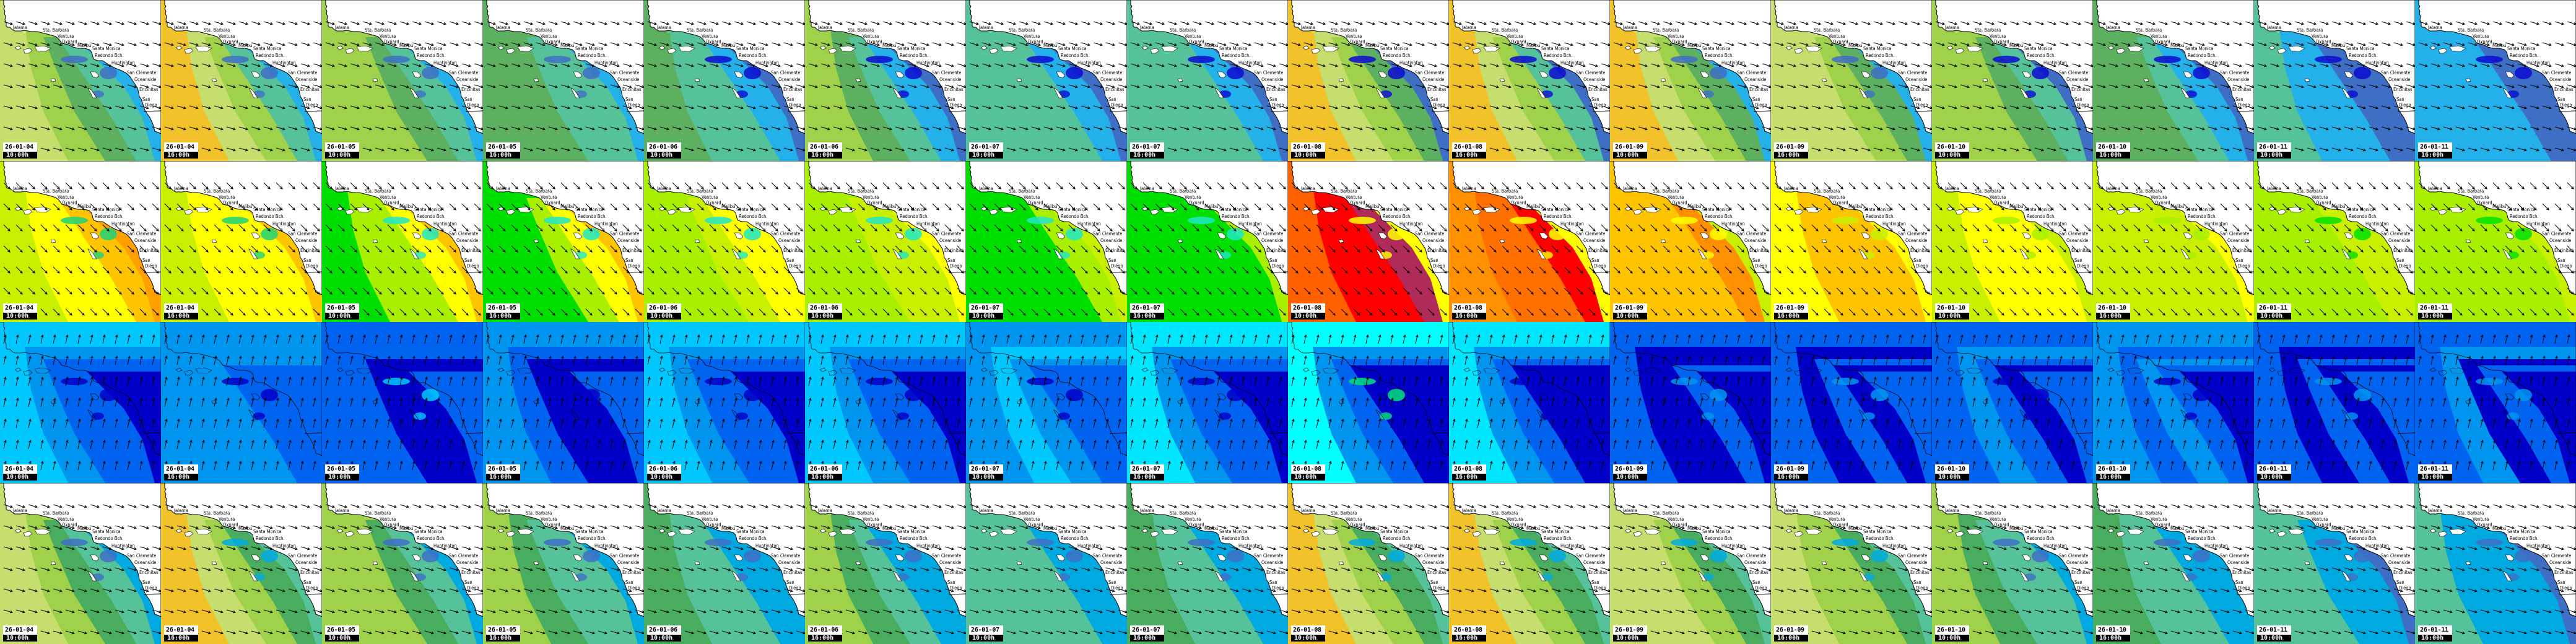  What do you see at coordinates (270, 538) in the screenshot?
I see `place-label: Redondo Bch.` at bounding box center [270, 538].